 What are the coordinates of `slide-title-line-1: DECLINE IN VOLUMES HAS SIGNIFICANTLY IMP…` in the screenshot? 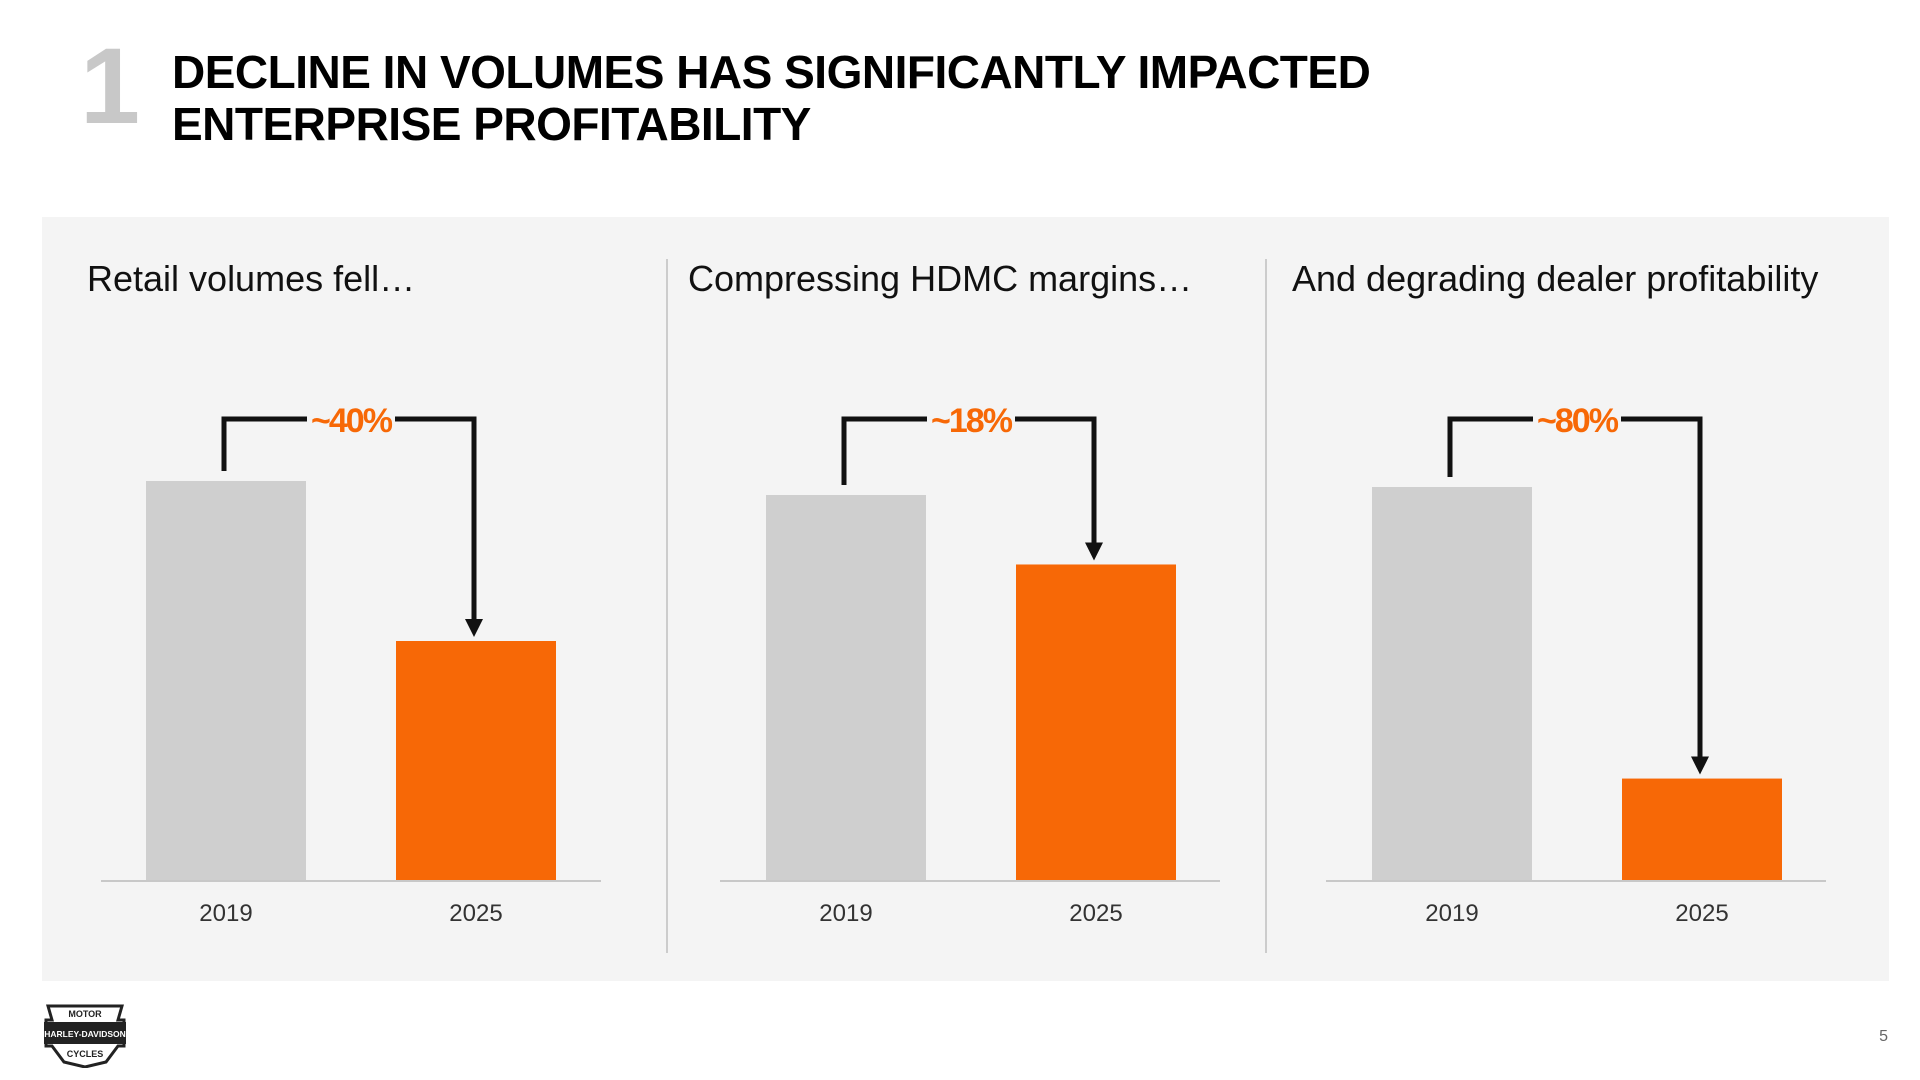 It's located at (771, 72).